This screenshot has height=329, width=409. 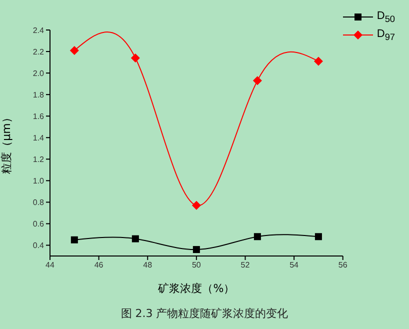 I want to click on y-tick-label: 1.0, so click(x=38, y=181).